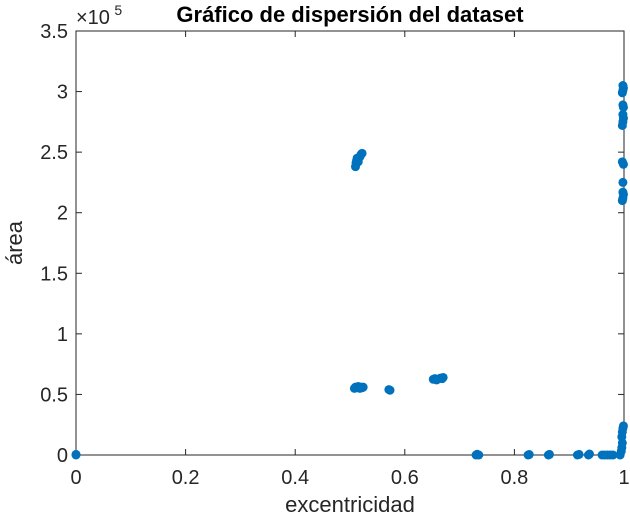  I want to click on y-tick-label: 3, so click(62, 93).